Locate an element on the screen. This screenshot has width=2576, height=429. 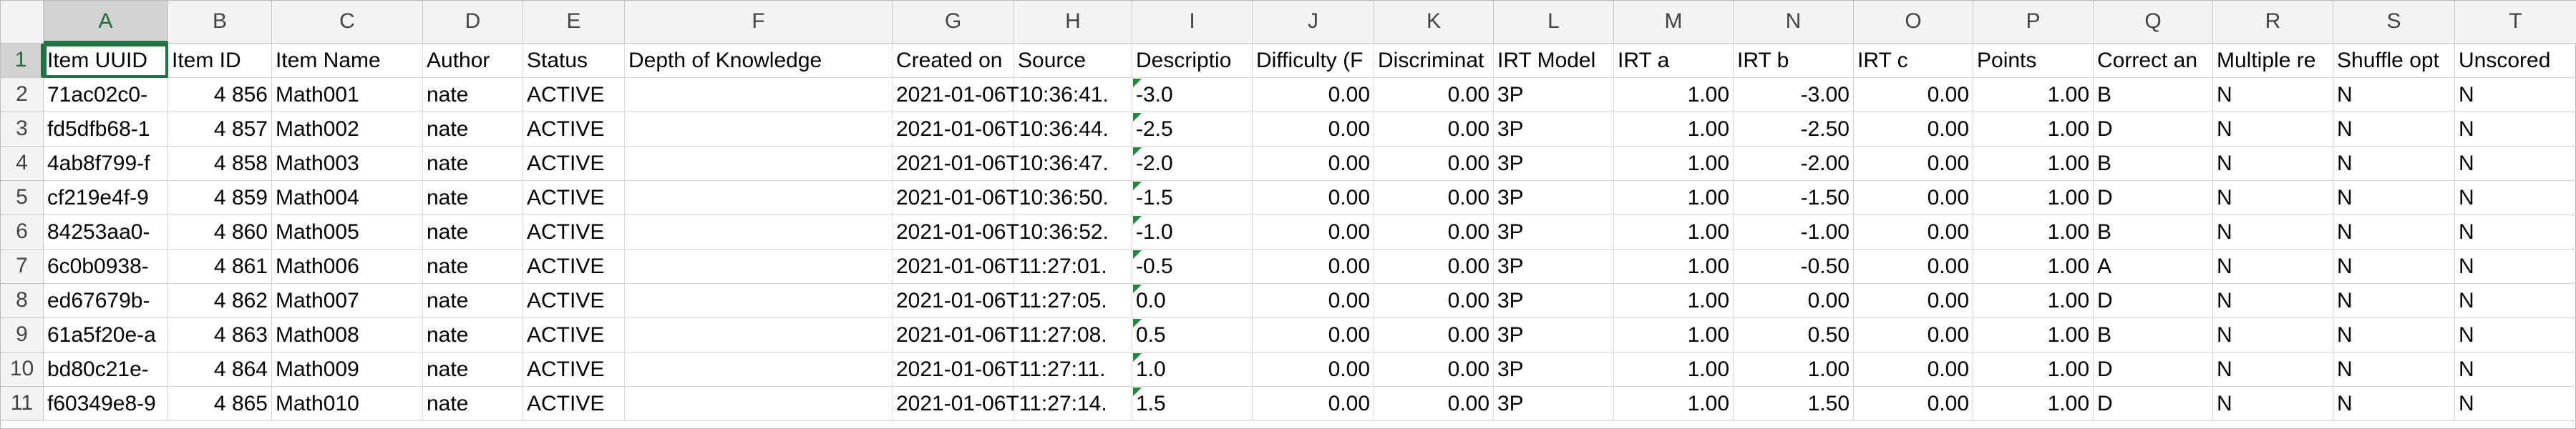
column-header: K is located at coordinates (1434, 22).